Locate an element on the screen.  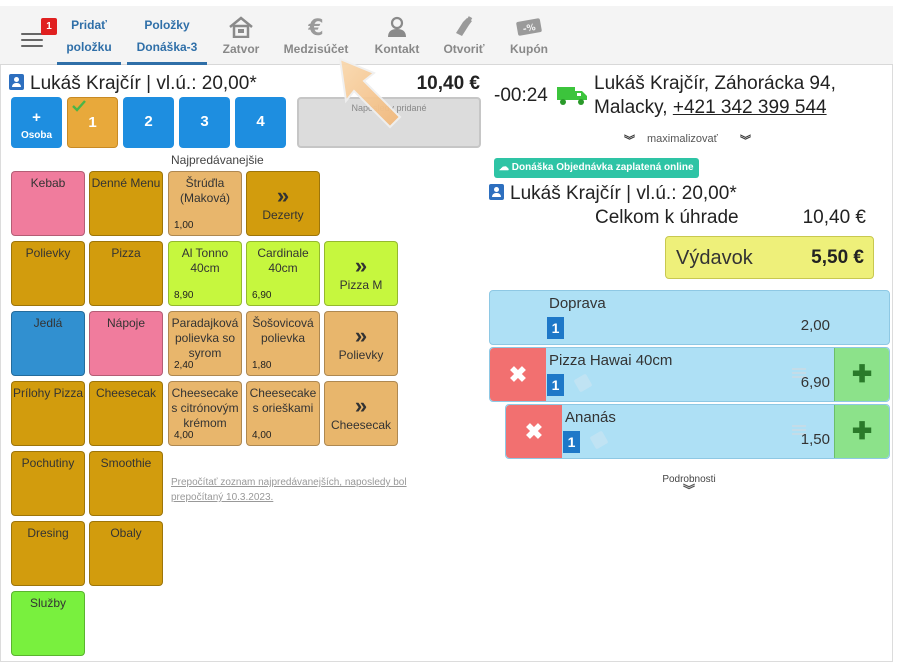
product-tomato-soup: Paradajková polievka so syrom 2,40 is located at coordinates (205, 343).